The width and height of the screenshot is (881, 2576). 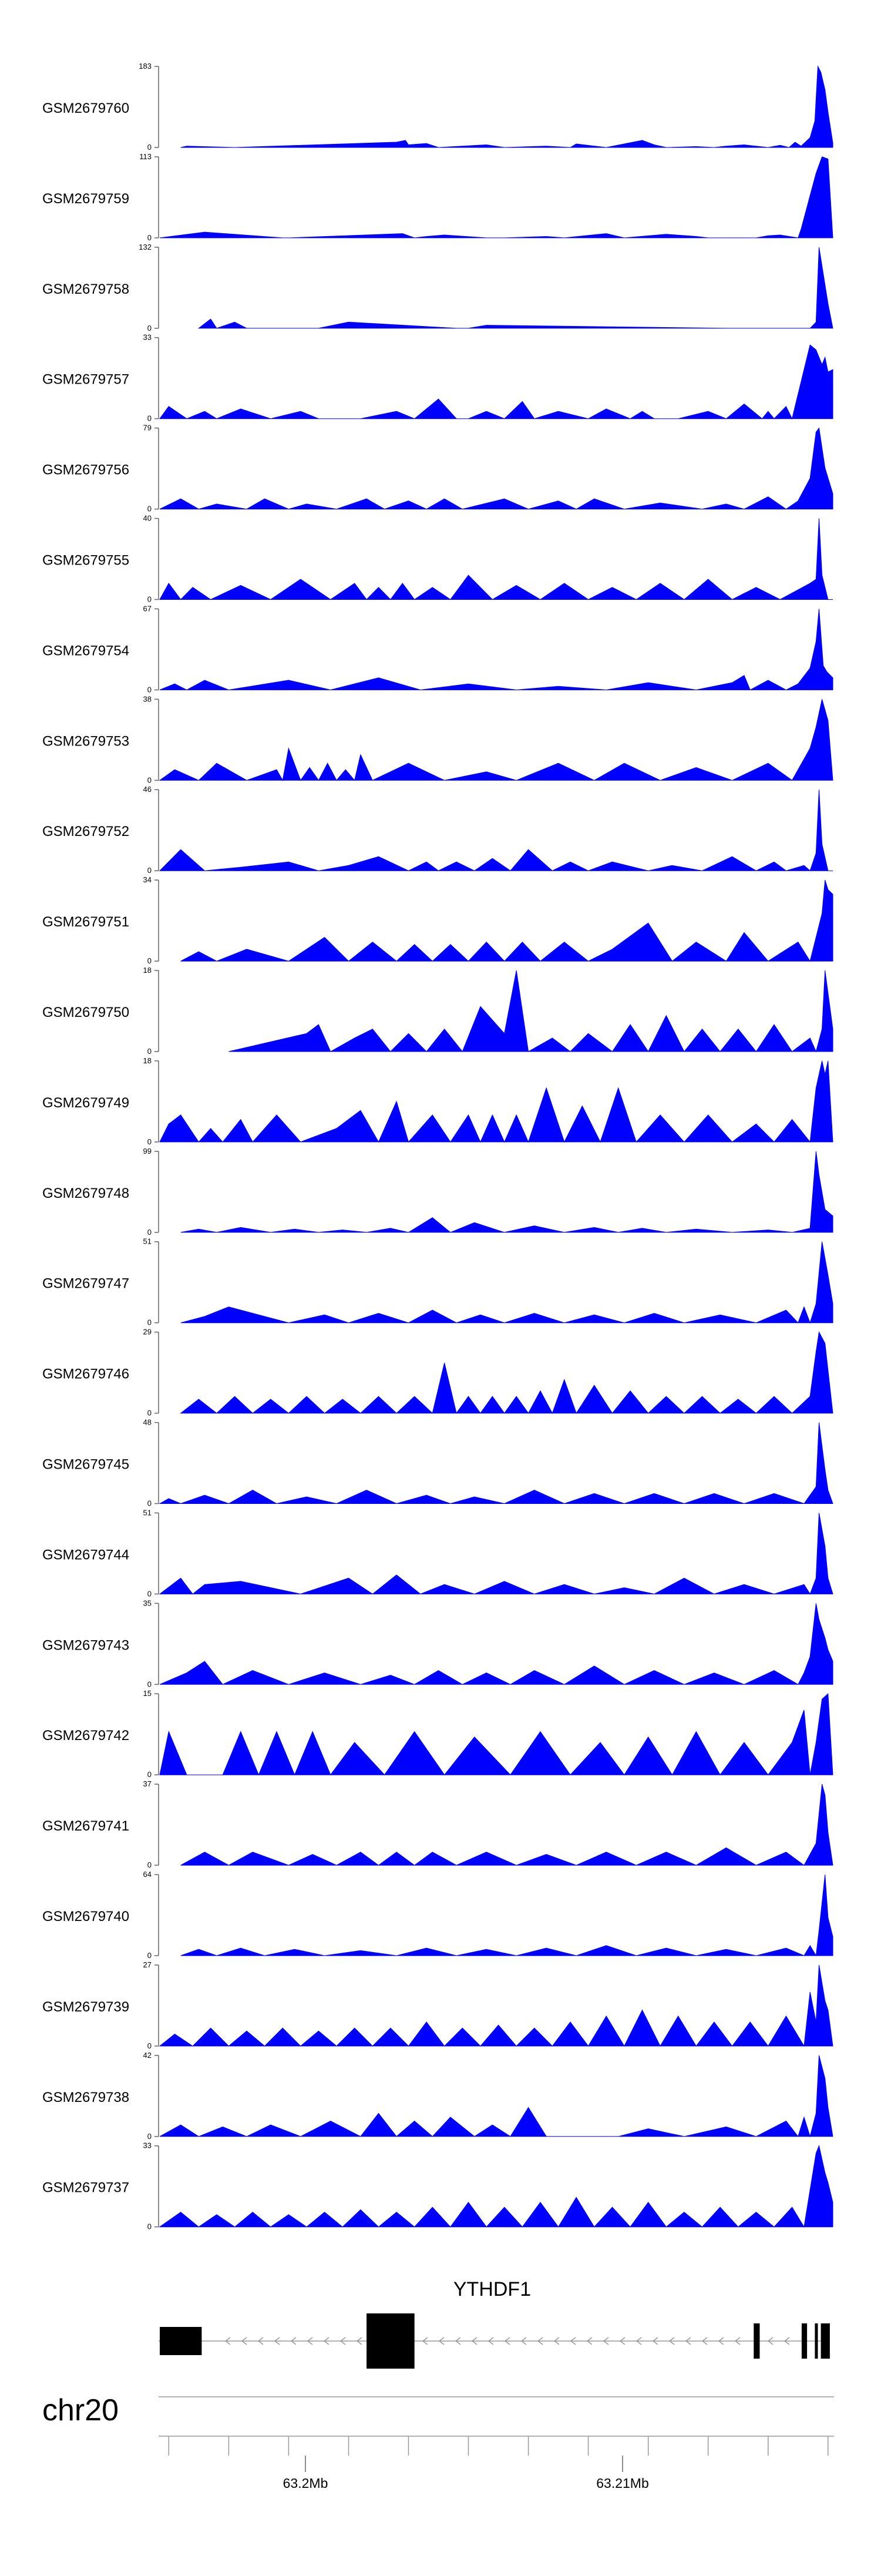 I want to click on sample-label: GSM2679741, so click(x=85, y=1826).